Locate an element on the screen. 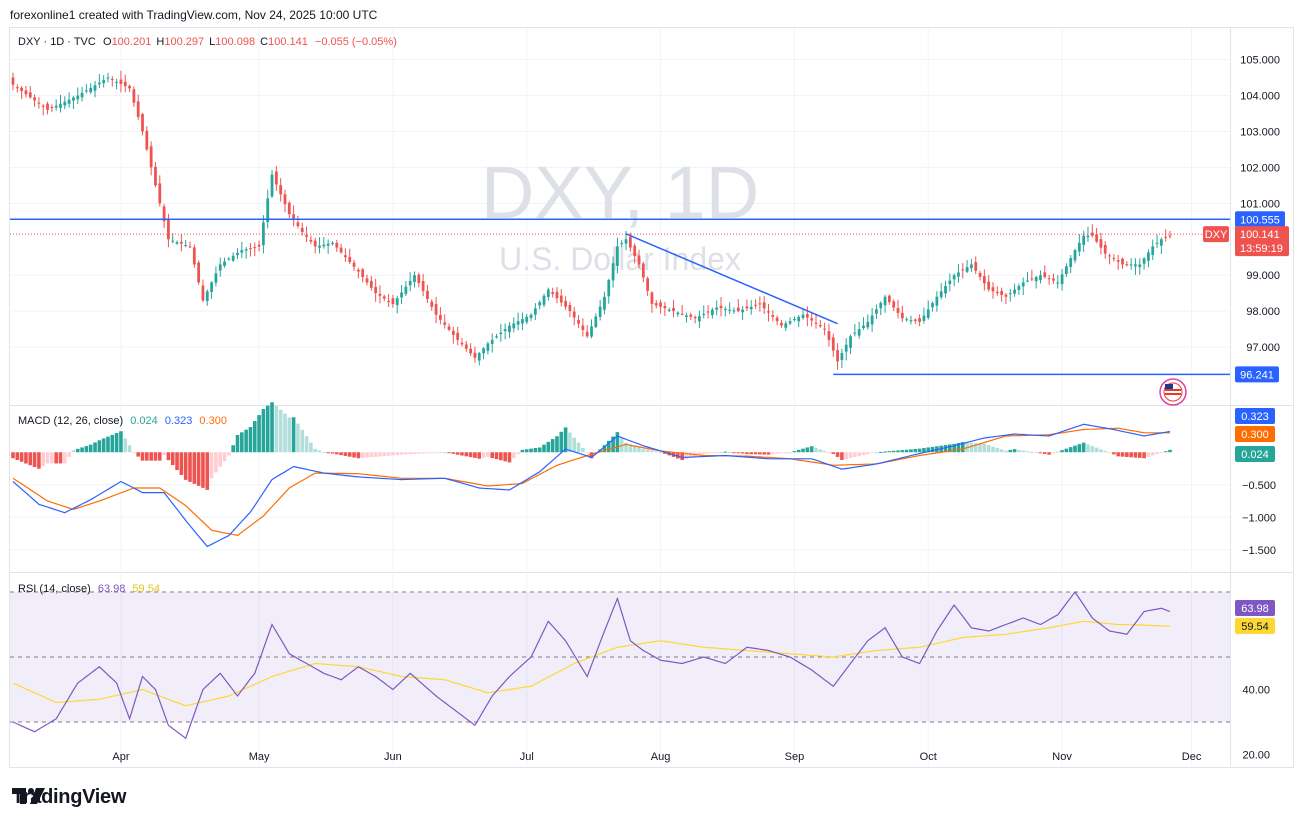 This screenshot has height=829, width=1304. x-tick-label: Jul is located at coordinates (527, 757).